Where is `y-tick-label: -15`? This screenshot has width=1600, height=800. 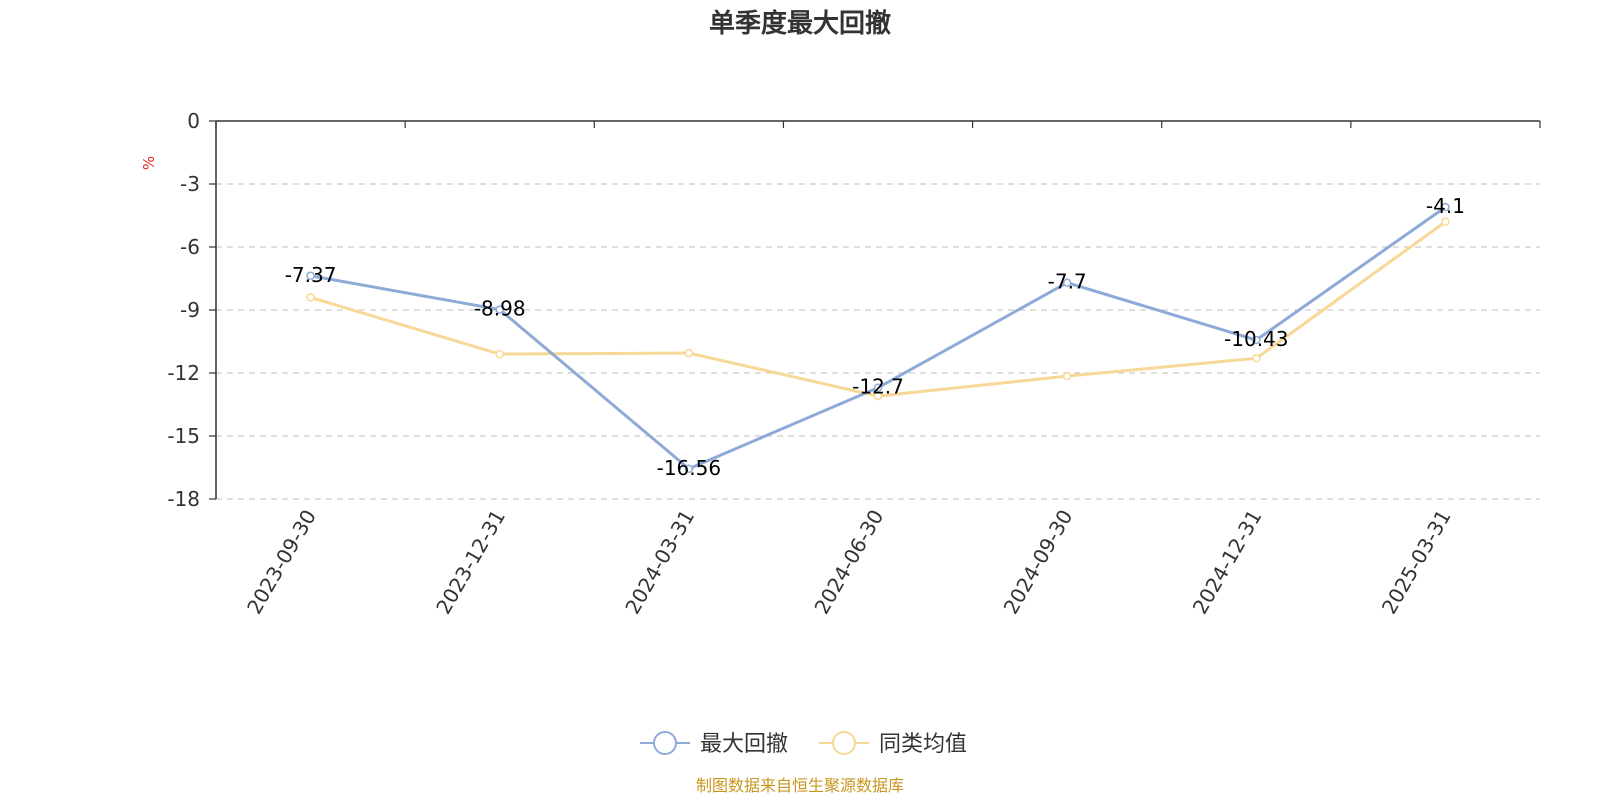
y-tick-label: -15 is located at coordinates (183, 436).